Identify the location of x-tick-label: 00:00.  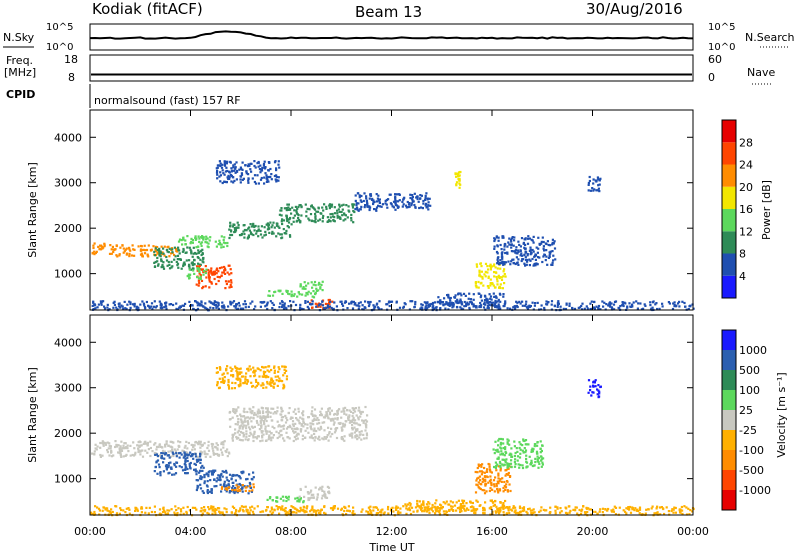
(693, 531).